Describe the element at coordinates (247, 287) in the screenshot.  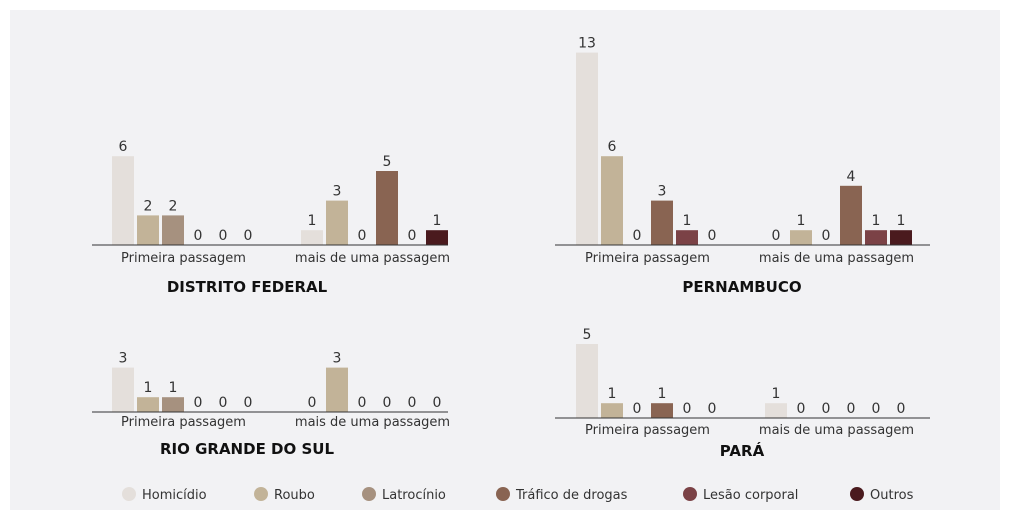
I see `chart-title: DISTRITO FEDERAL` at that location.